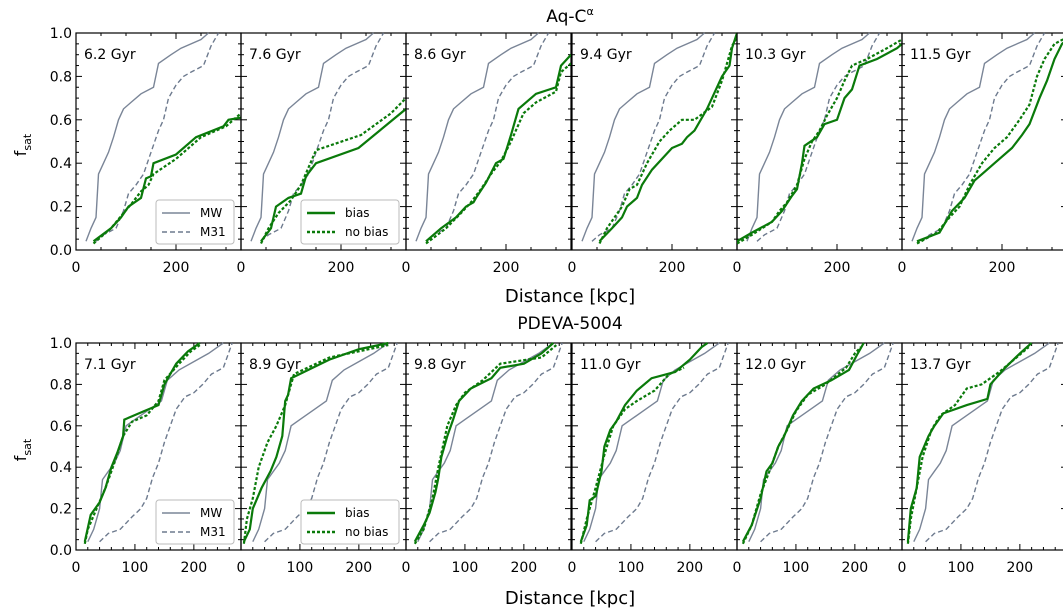 Image resolution: width=1063 pixels, height=610 pixels. What do you see at coordinates (940, 365) in the screenshot?
I see `panel-time-label: 13.7 Gyr` at bounding box center [940, 365].